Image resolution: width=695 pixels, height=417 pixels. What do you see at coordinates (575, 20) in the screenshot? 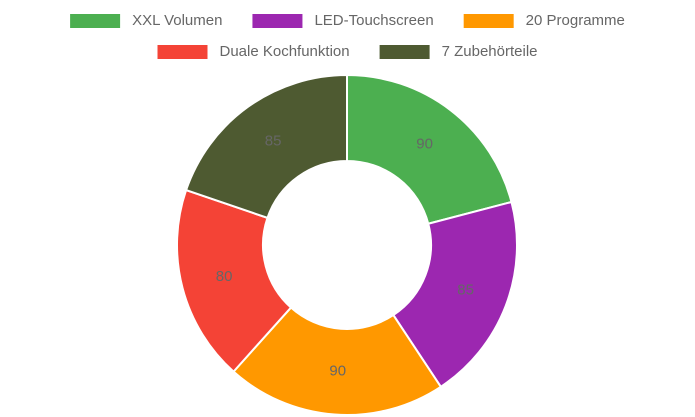
I see `legend-label: 20 Programme` at bounding box center [575, 20].